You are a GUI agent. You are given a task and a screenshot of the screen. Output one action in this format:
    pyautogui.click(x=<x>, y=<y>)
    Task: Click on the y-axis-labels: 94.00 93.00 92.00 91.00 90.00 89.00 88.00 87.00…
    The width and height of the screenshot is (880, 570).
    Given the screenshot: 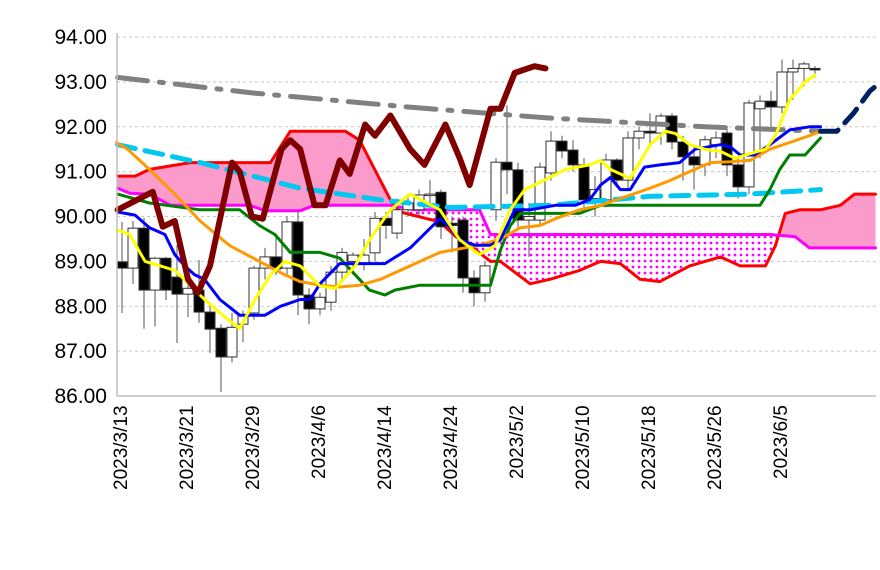 What is the action you would take?
    pyautogui.click(x=80, y=217)
    